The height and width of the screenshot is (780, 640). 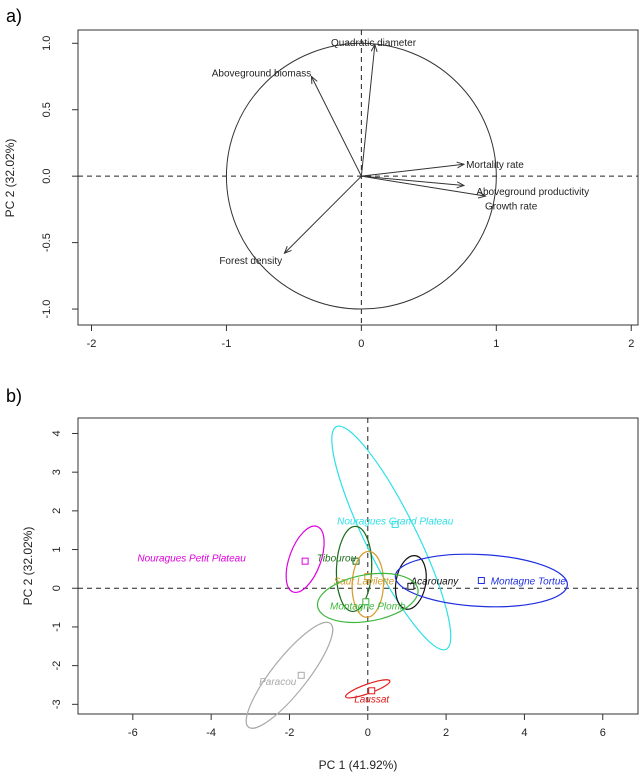 I want to click on loading-vector-label: Growth rate, so click(x=511, y=206).